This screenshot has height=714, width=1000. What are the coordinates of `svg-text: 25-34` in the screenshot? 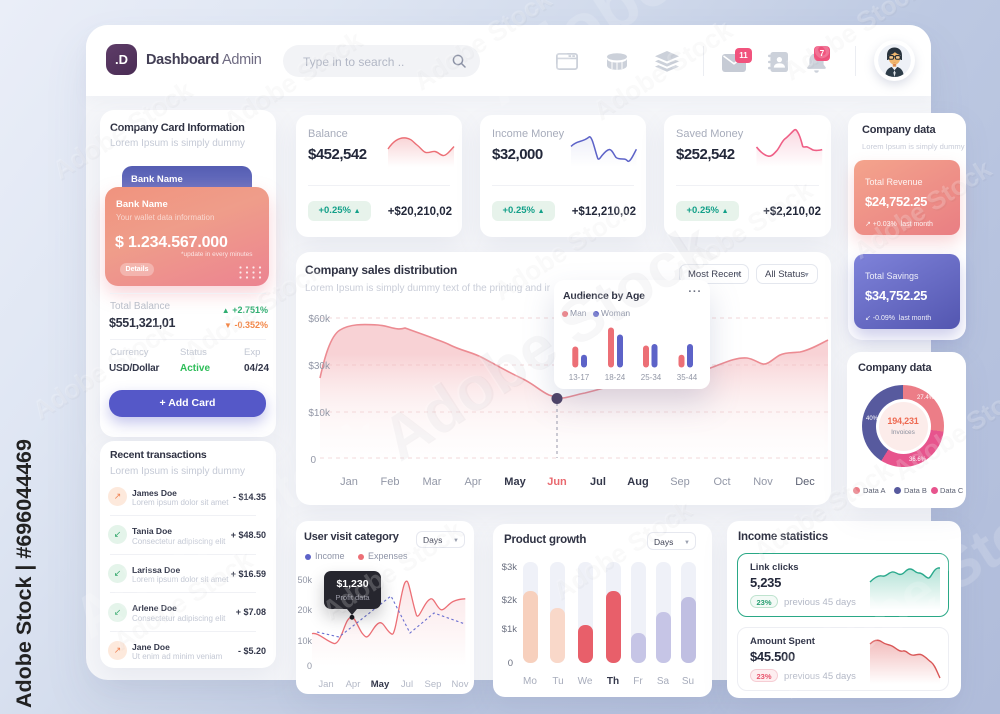 It's located at (651, 377).